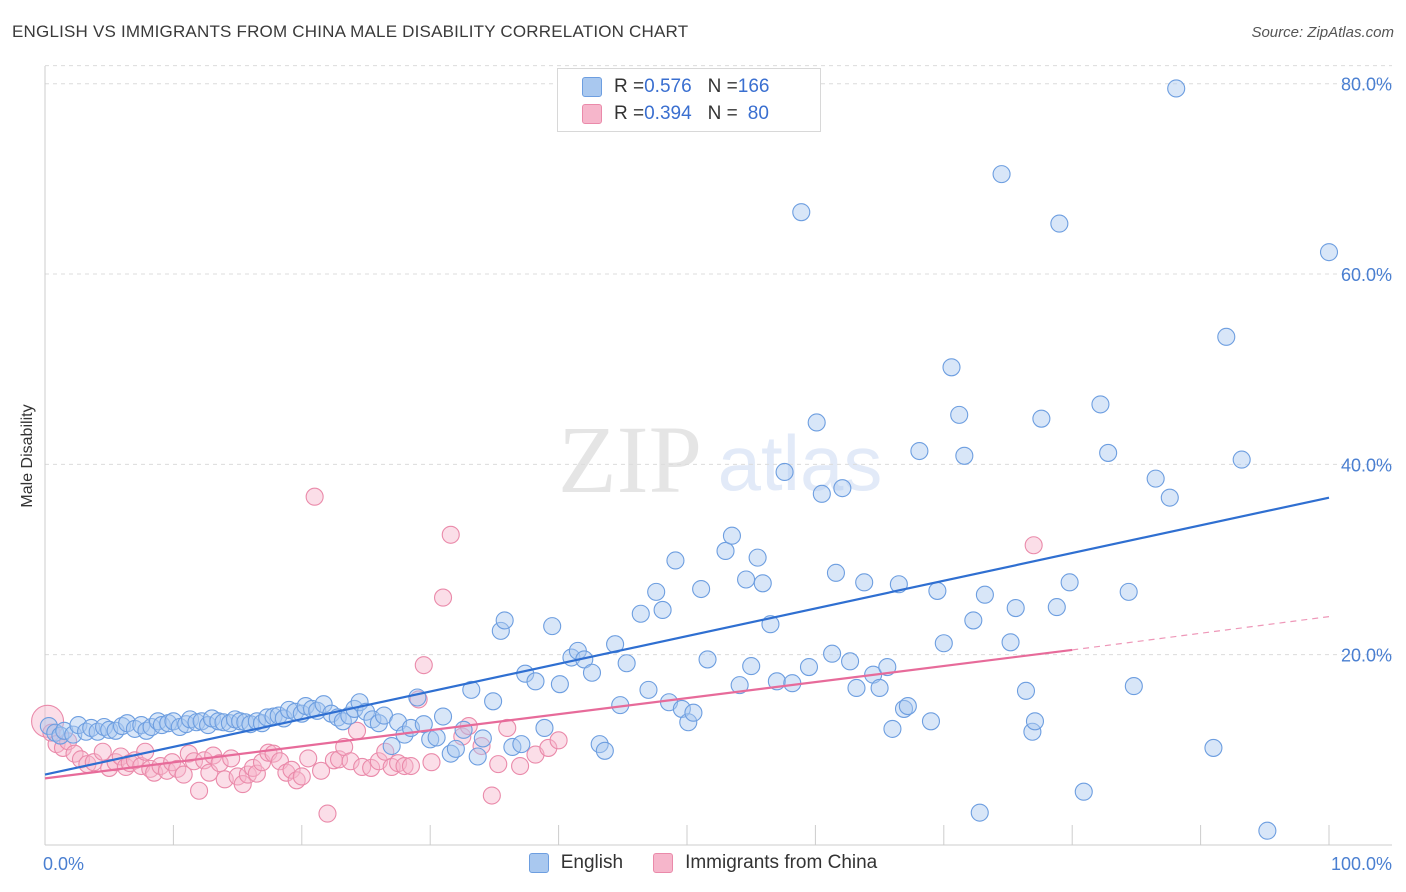 The width and height of the screenshot is (1406, 892). I want to click on legend-r-label-china: R =, so click(629, 113).